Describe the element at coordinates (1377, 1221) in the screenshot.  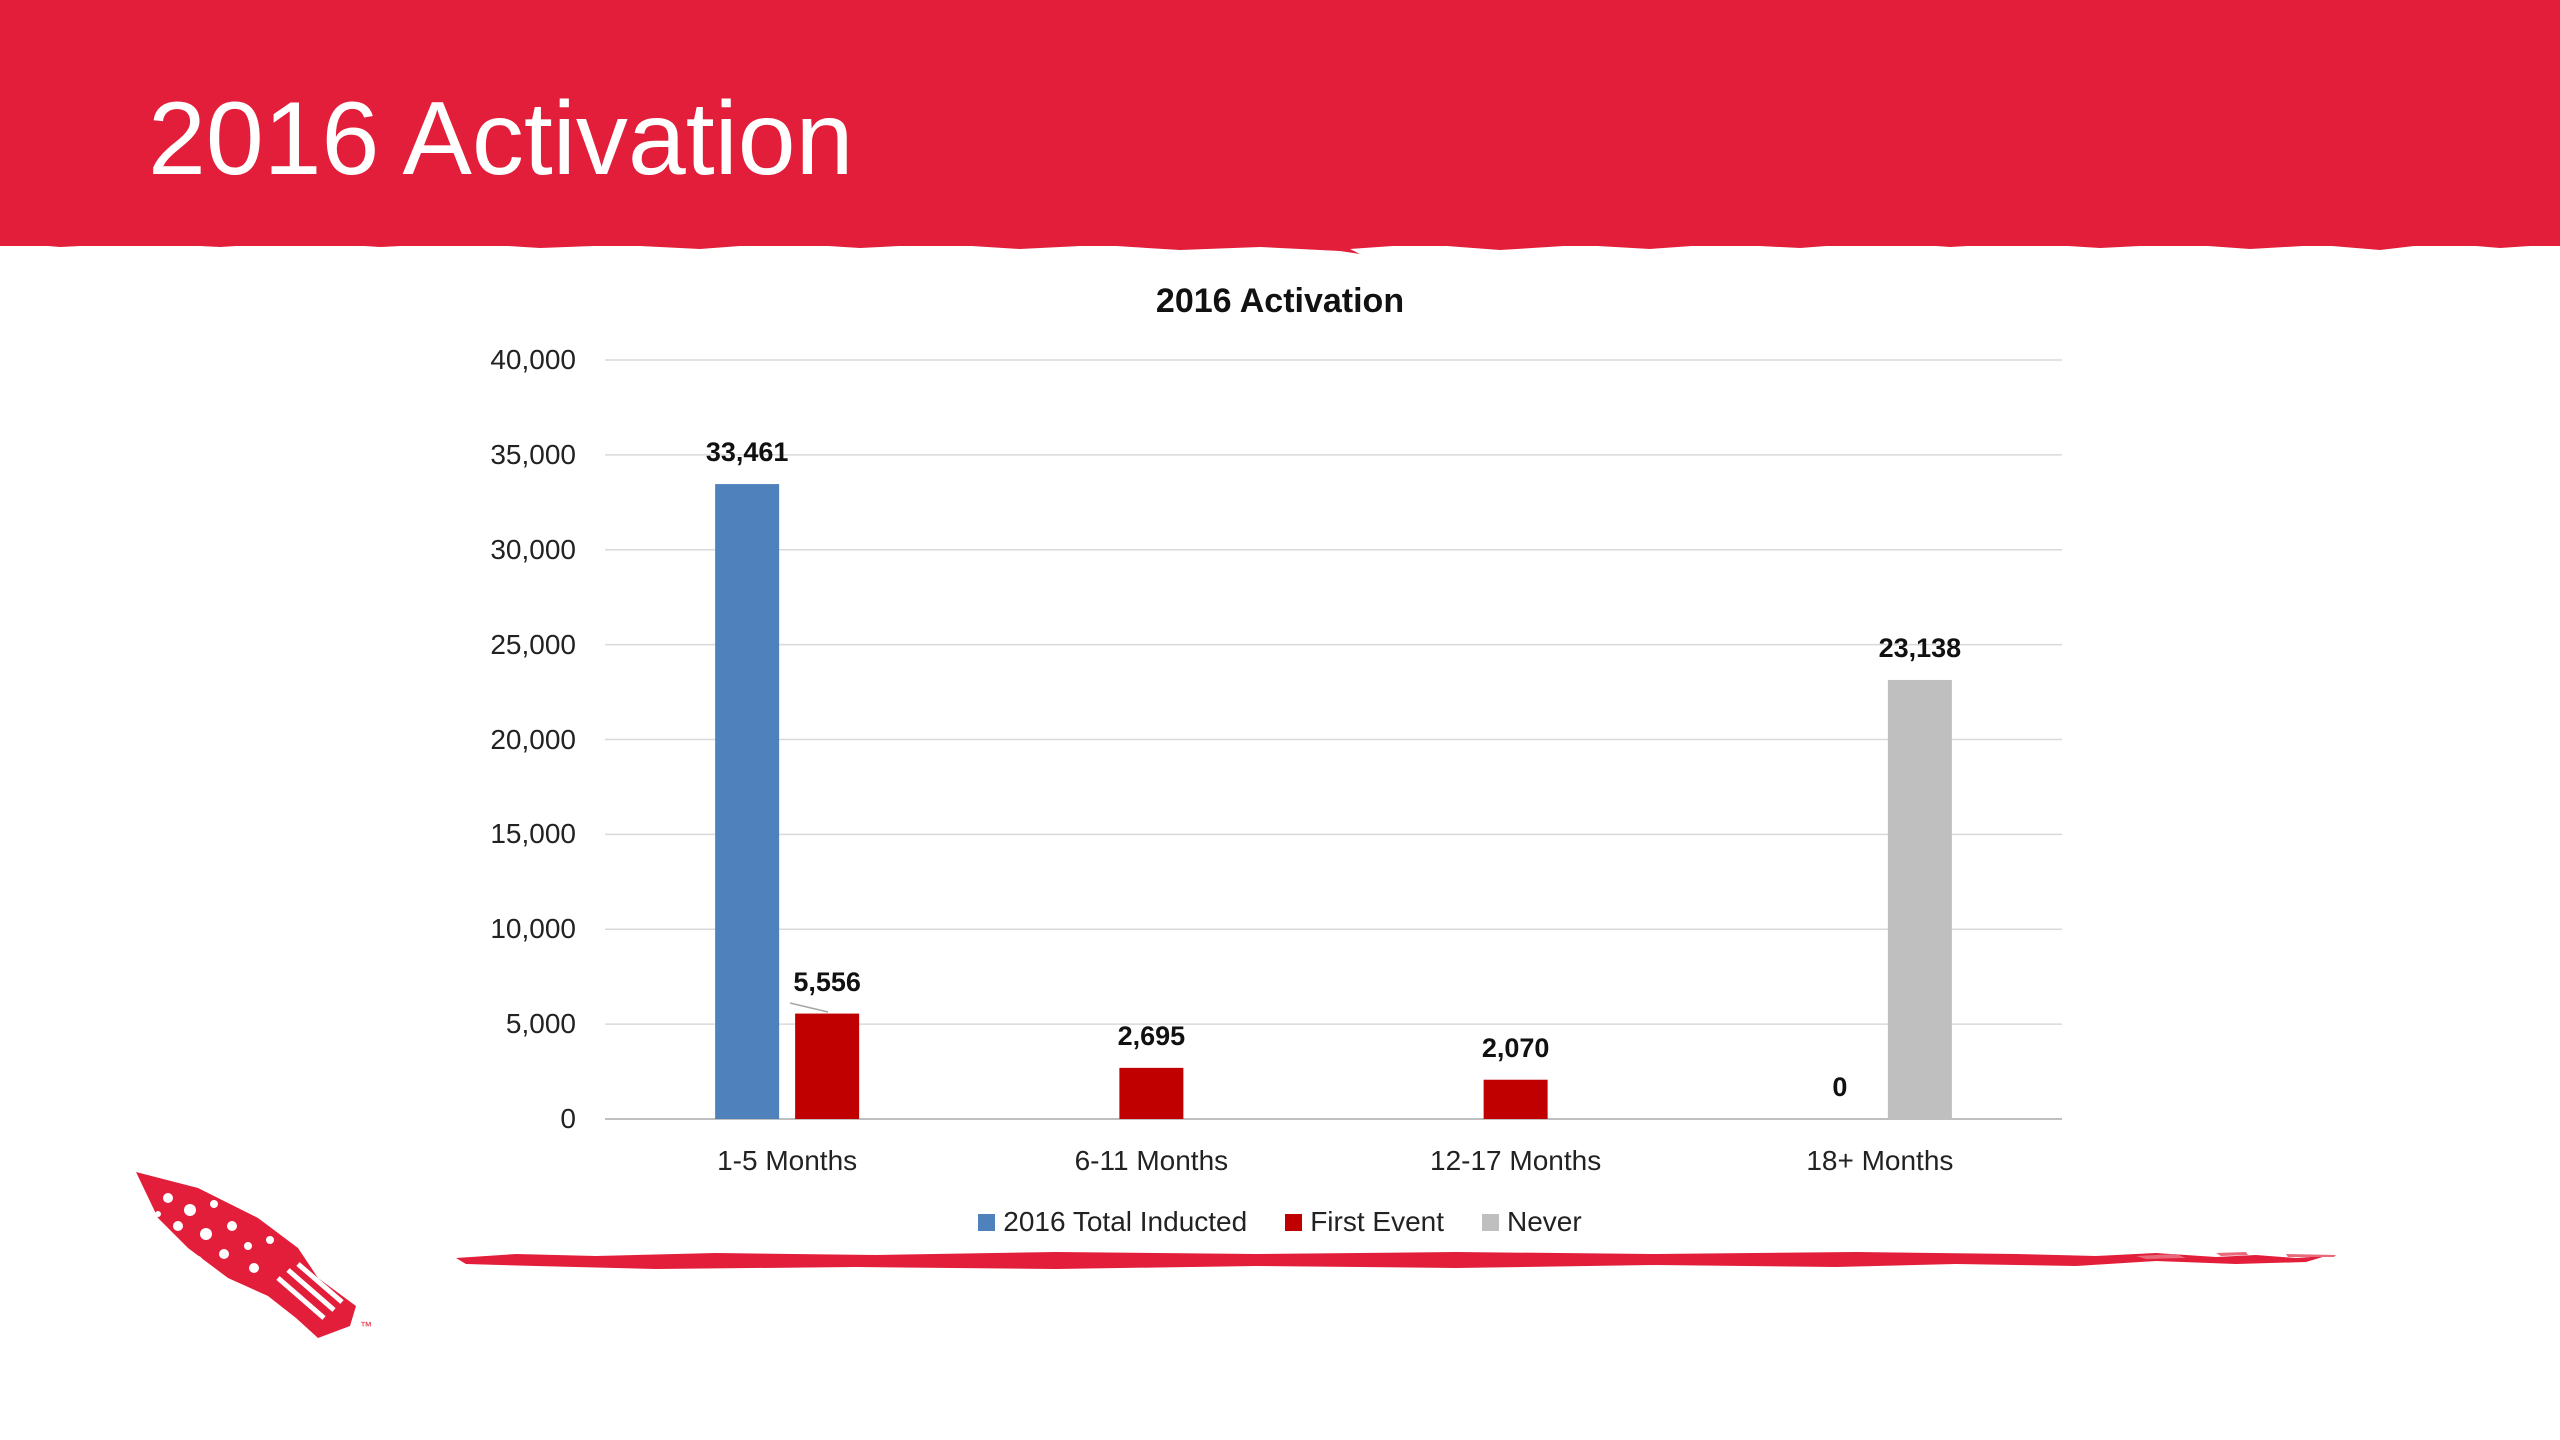
I see `legend-label: First Event` at that location.